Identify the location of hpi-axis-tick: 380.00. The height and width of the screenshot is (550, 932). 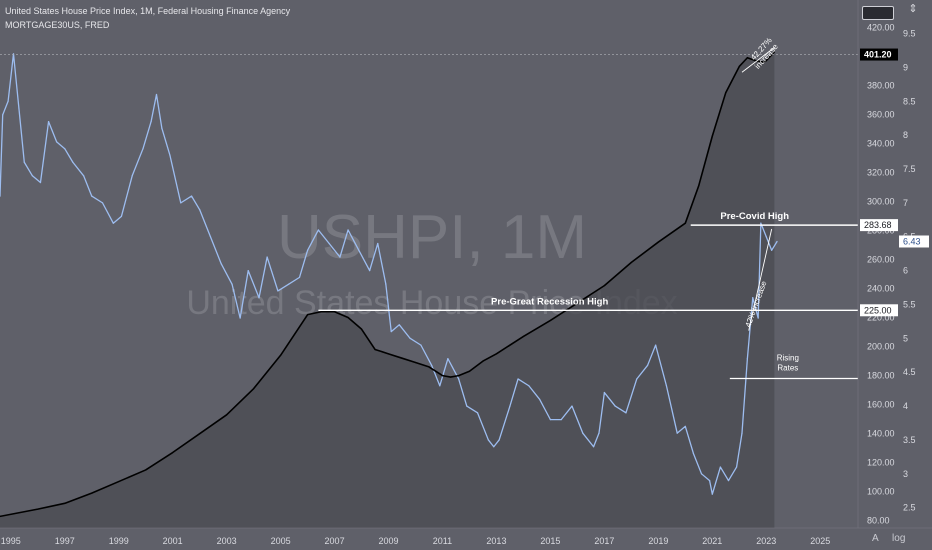
(881, 85).